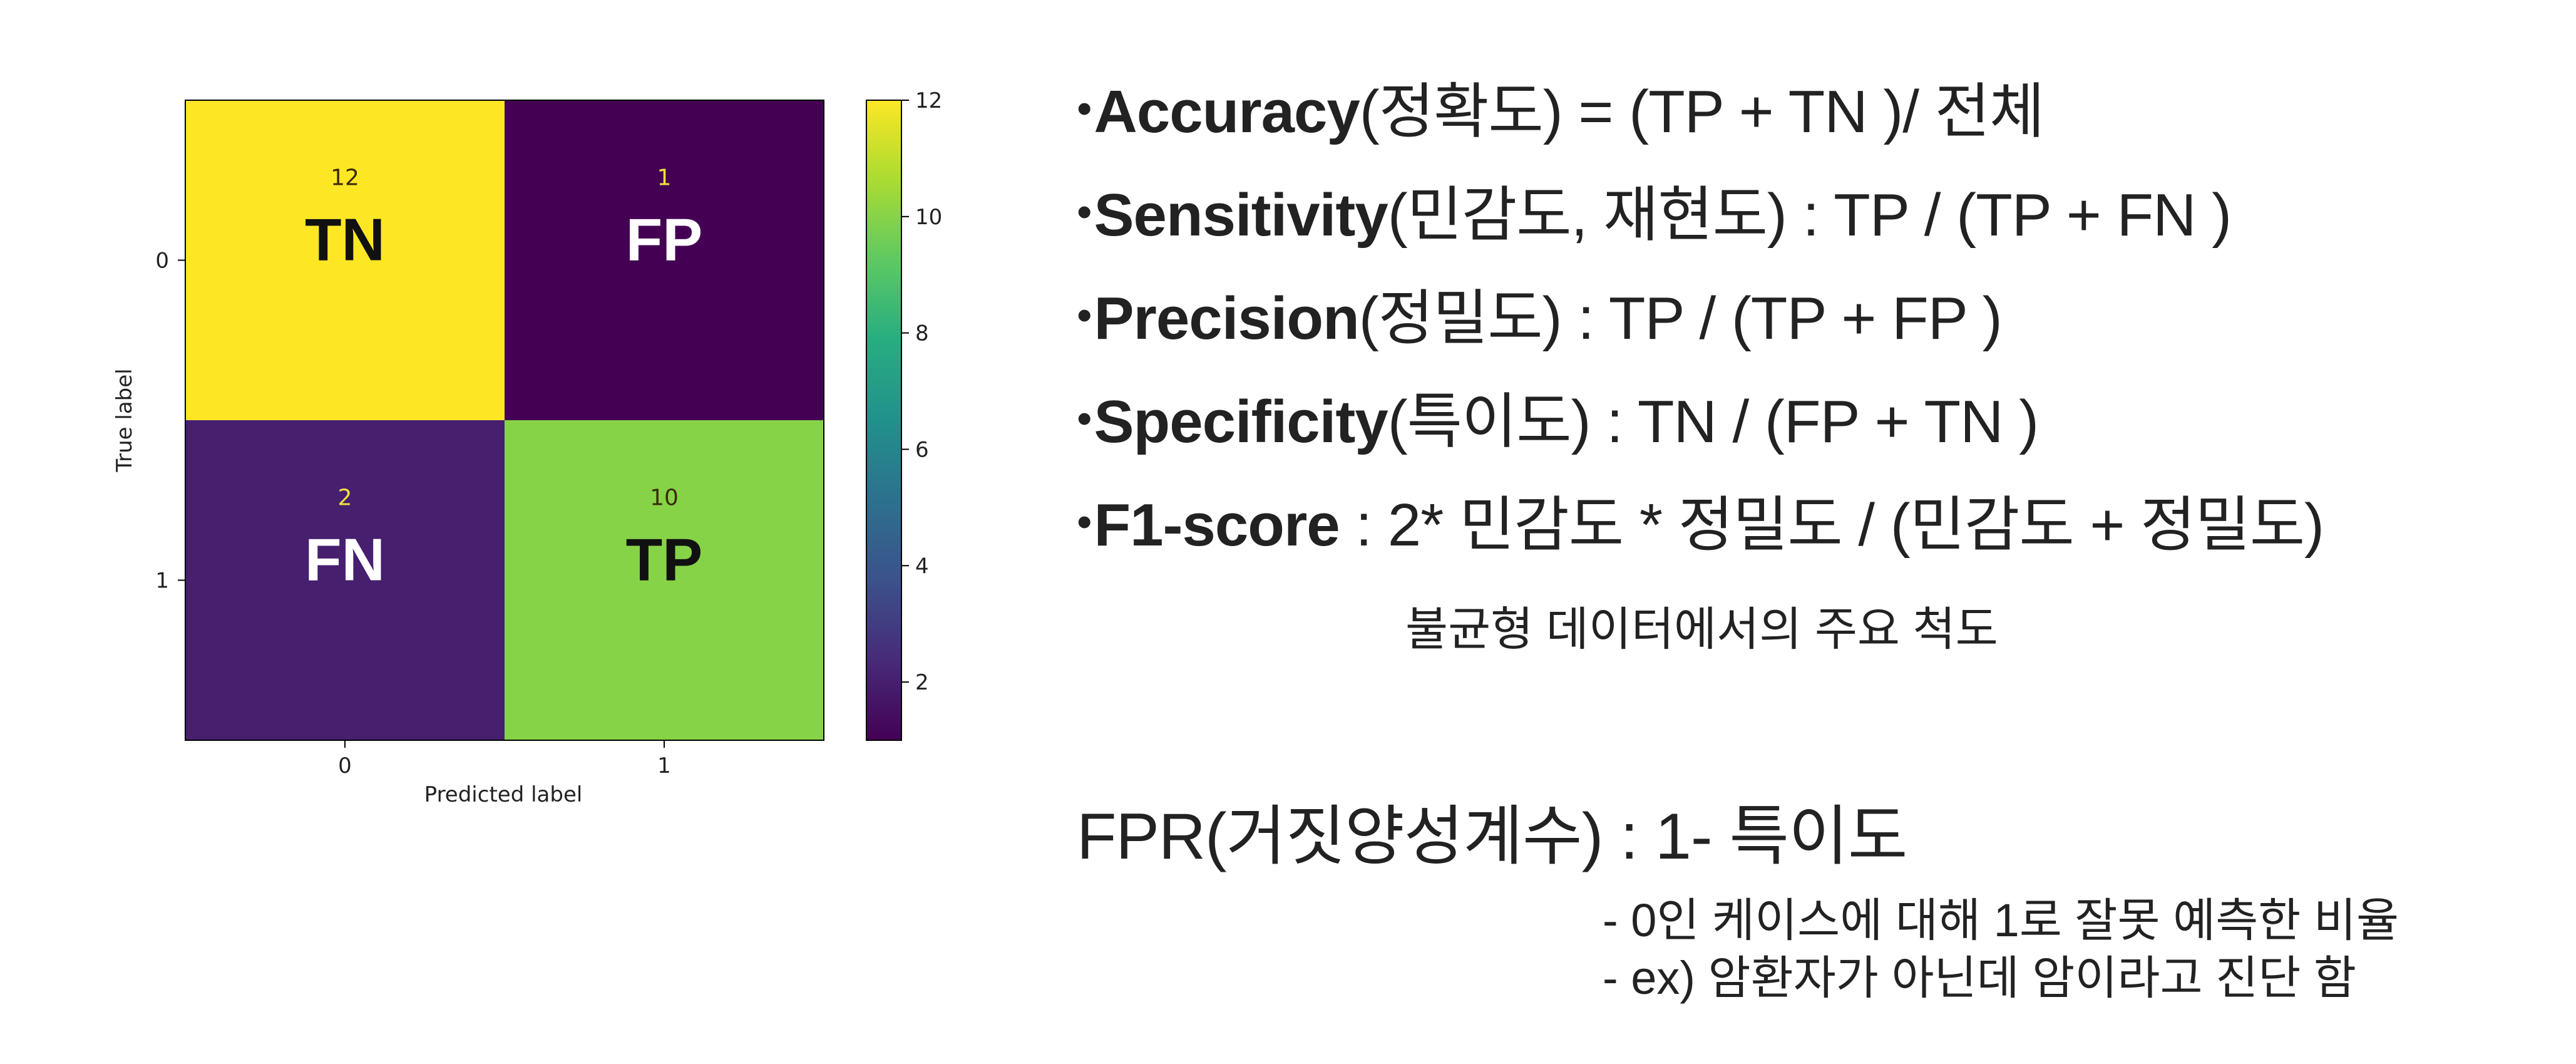 This screenshot has width=2576, height=1064. What do you see at coordinates (928, 100) in the screenshot?
I see `colorbar-tick-label: 12` at bounding box center [928, 100].